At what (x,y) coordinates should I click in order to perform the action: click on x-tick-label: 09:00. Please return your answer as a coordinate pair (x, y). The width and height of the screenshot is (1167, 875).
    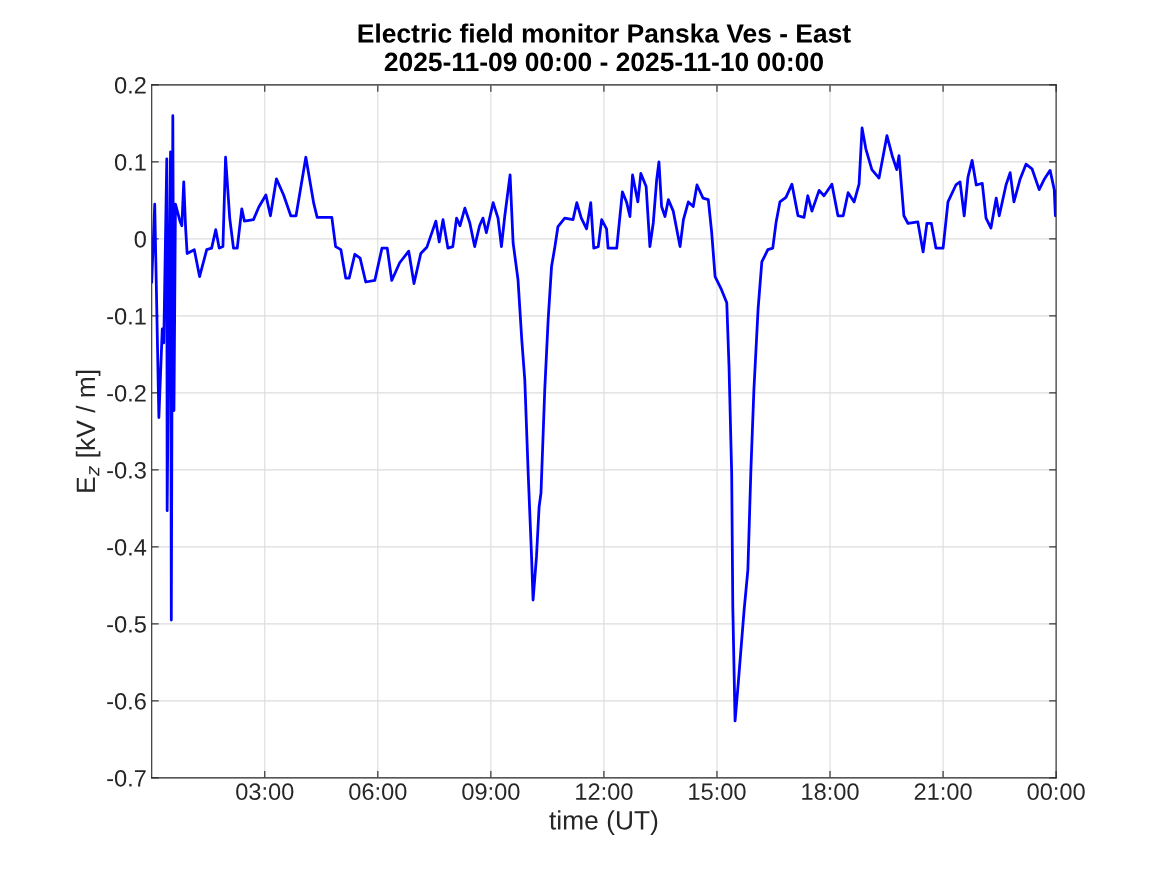
    Looking at the image, I should click on (491, 792).